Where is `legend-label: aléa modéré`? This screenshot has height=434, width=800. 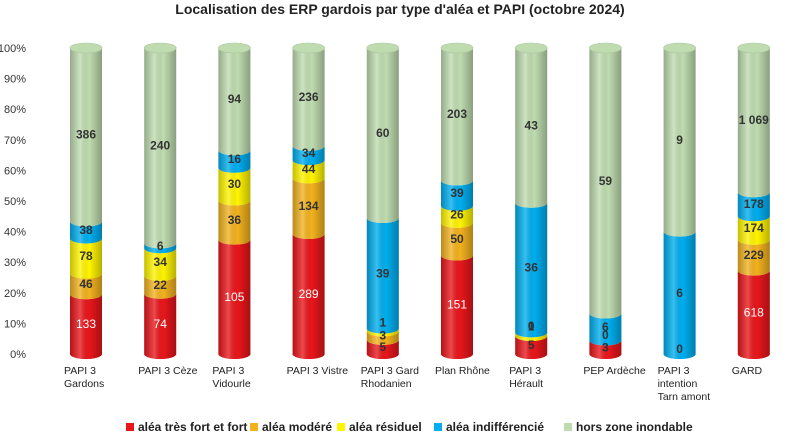
legend-label: aléa modéré is located at coordinates (297, 427).